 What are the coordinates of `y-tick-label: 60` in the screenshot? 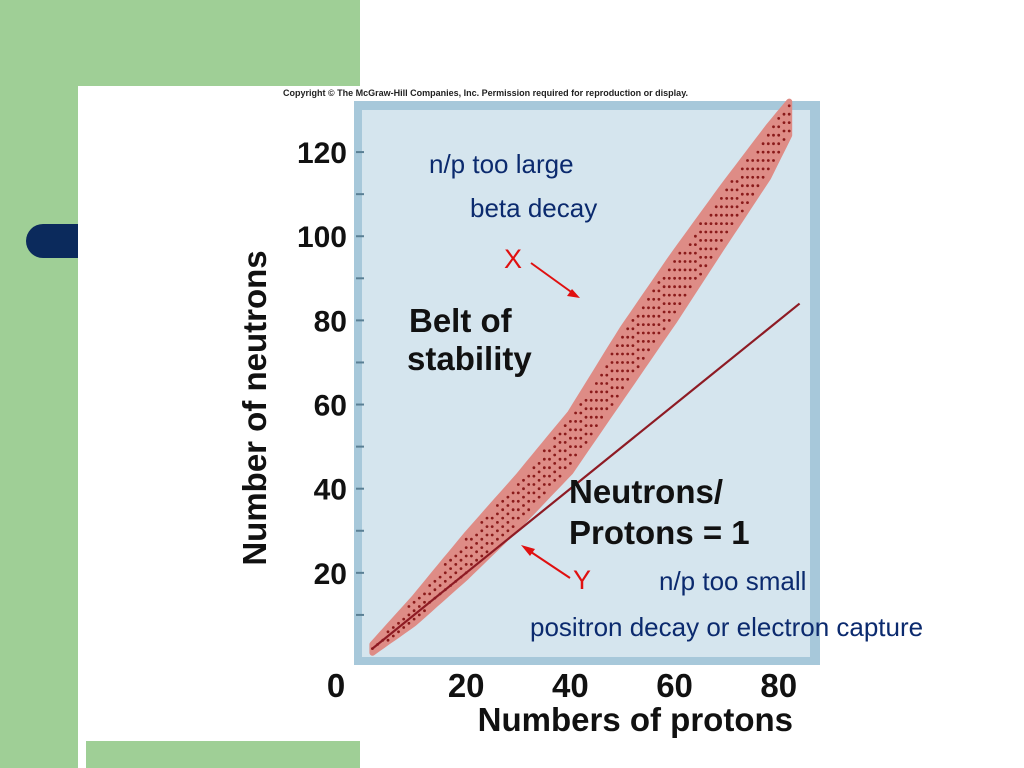 It's located at (330, 406).